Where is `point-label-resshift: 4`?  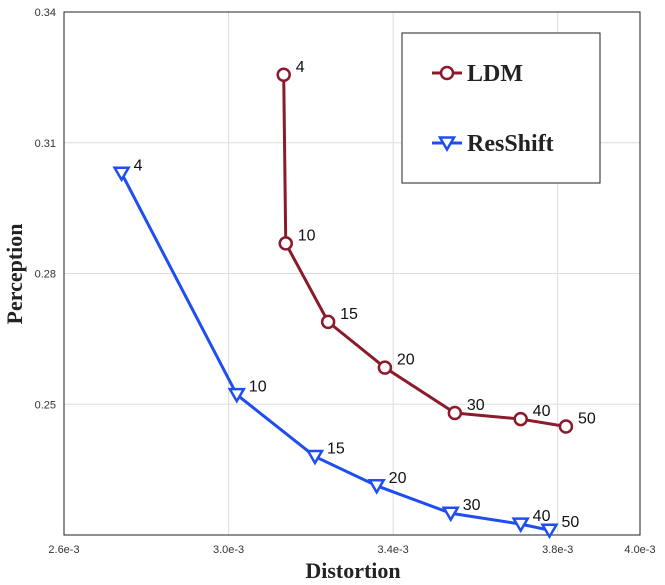
point-label-resshift: 4 is located at coordinates (138, 165).